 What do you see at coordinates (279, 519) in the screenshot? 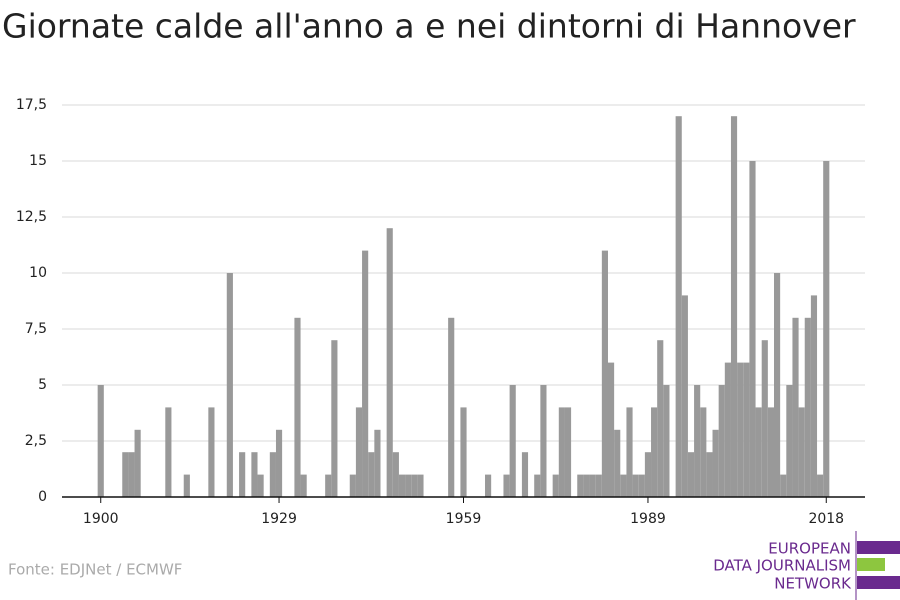
I see `x-tick-label: 1929` at bounding box center [279, 519].